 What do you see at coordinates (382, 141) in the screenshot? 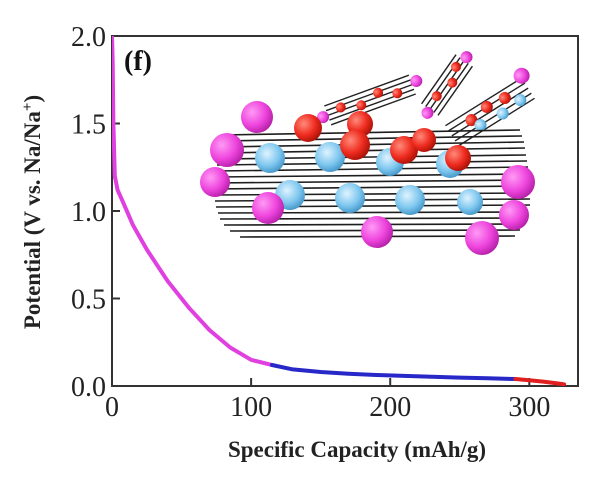
I see `red-ions` at bounding box center [382, 141].